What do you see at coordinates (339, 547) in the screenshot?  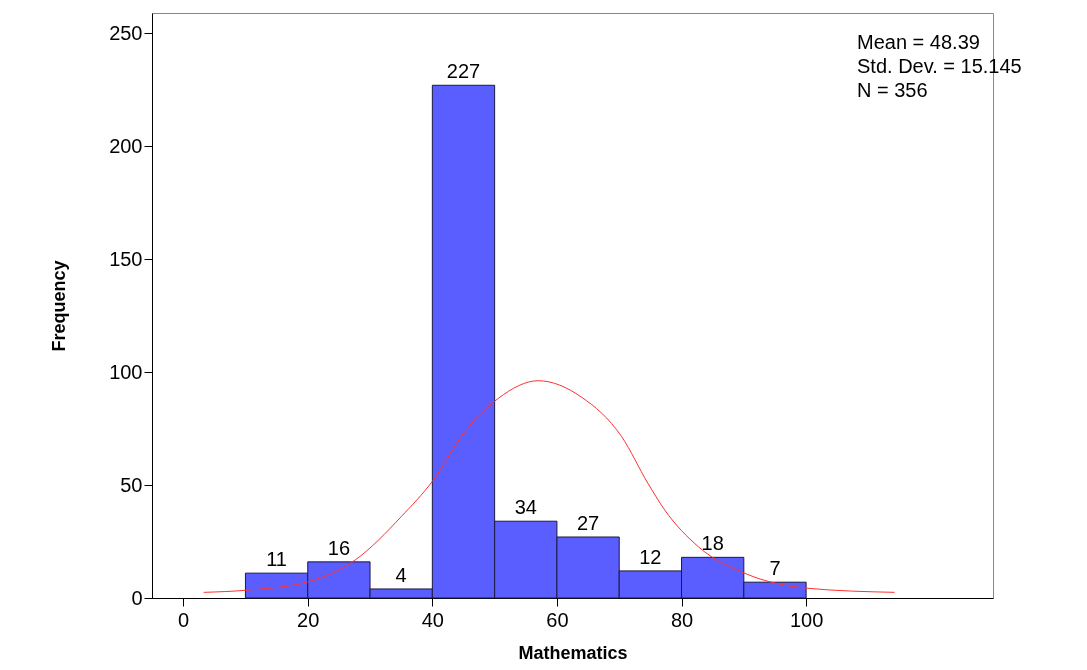 I see `data-label: 16` at bounding box center [339, 547].